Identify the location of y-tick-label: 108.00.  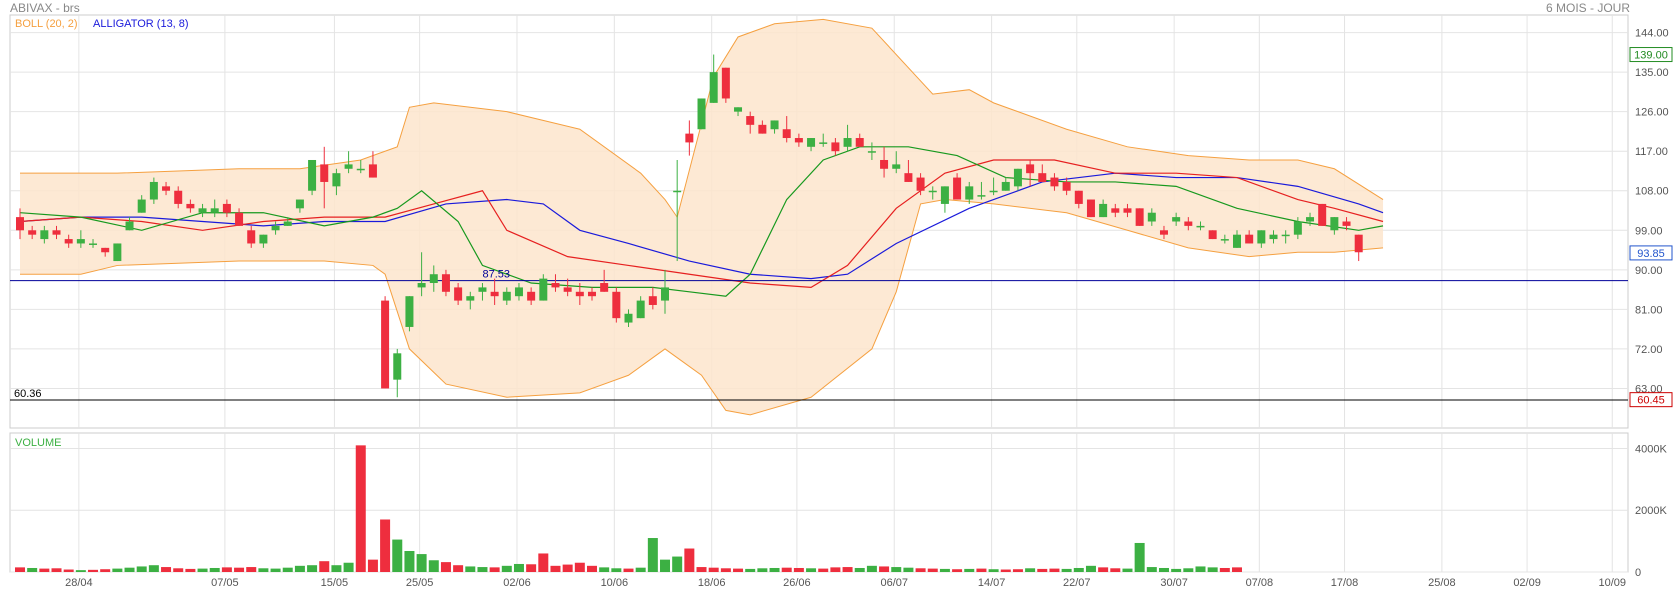
(1652, 192).